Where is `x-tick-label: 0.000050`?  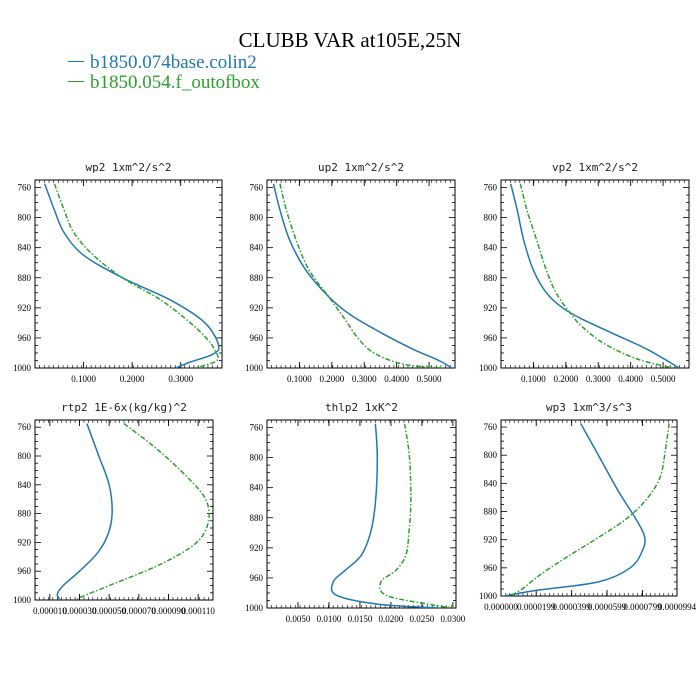 x-tick-label: 0.000050 is located at coordinates (109, 611).